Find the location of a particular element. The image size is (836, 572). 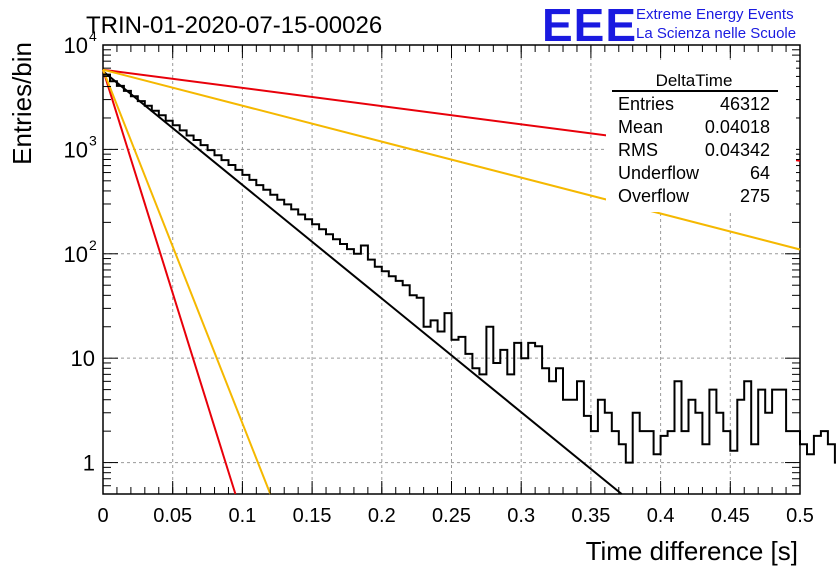

stats-label: Entries is located at coordinates (646, 104).